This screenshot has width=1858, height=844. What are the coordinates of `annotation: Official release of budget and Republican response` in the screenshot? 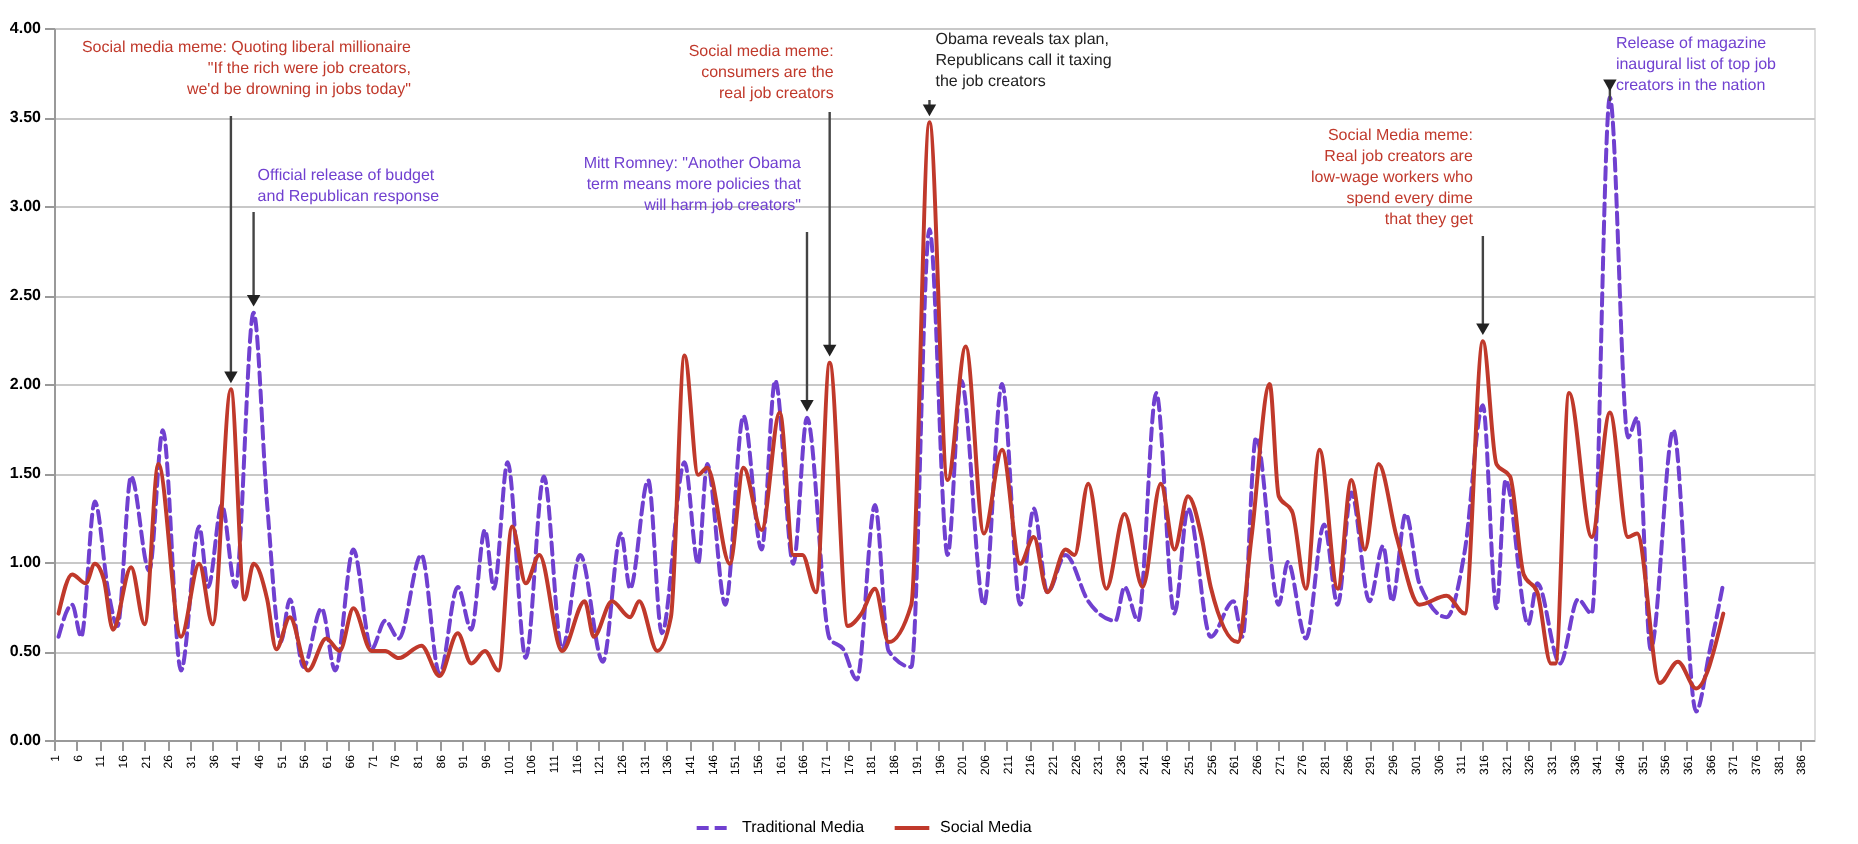 It's located at (349, 185).